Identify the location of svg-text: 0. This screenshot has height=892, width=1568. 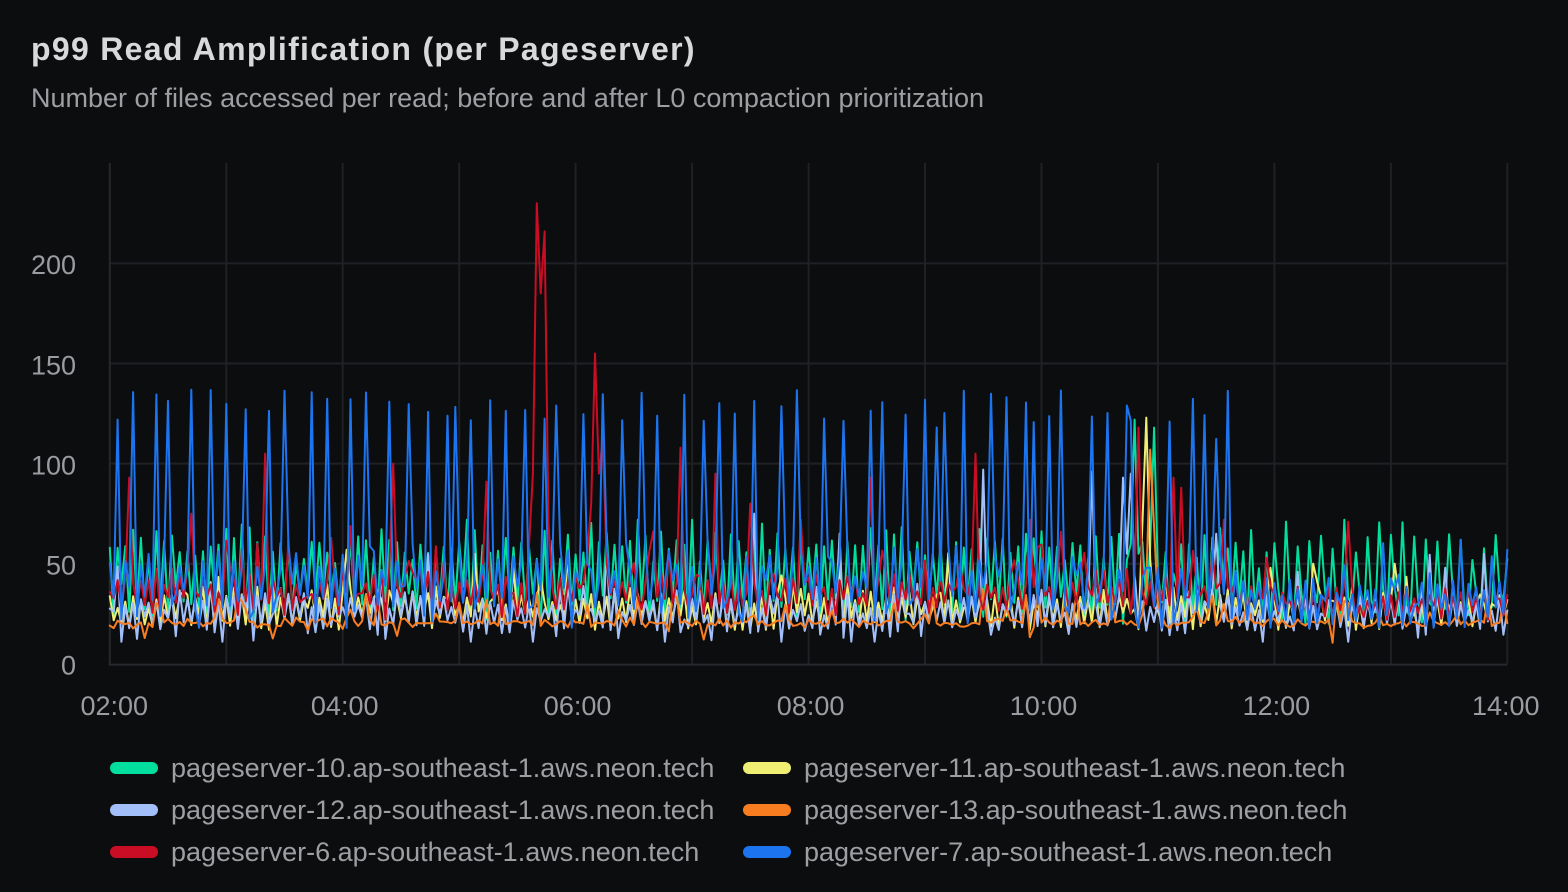
(68, 666).